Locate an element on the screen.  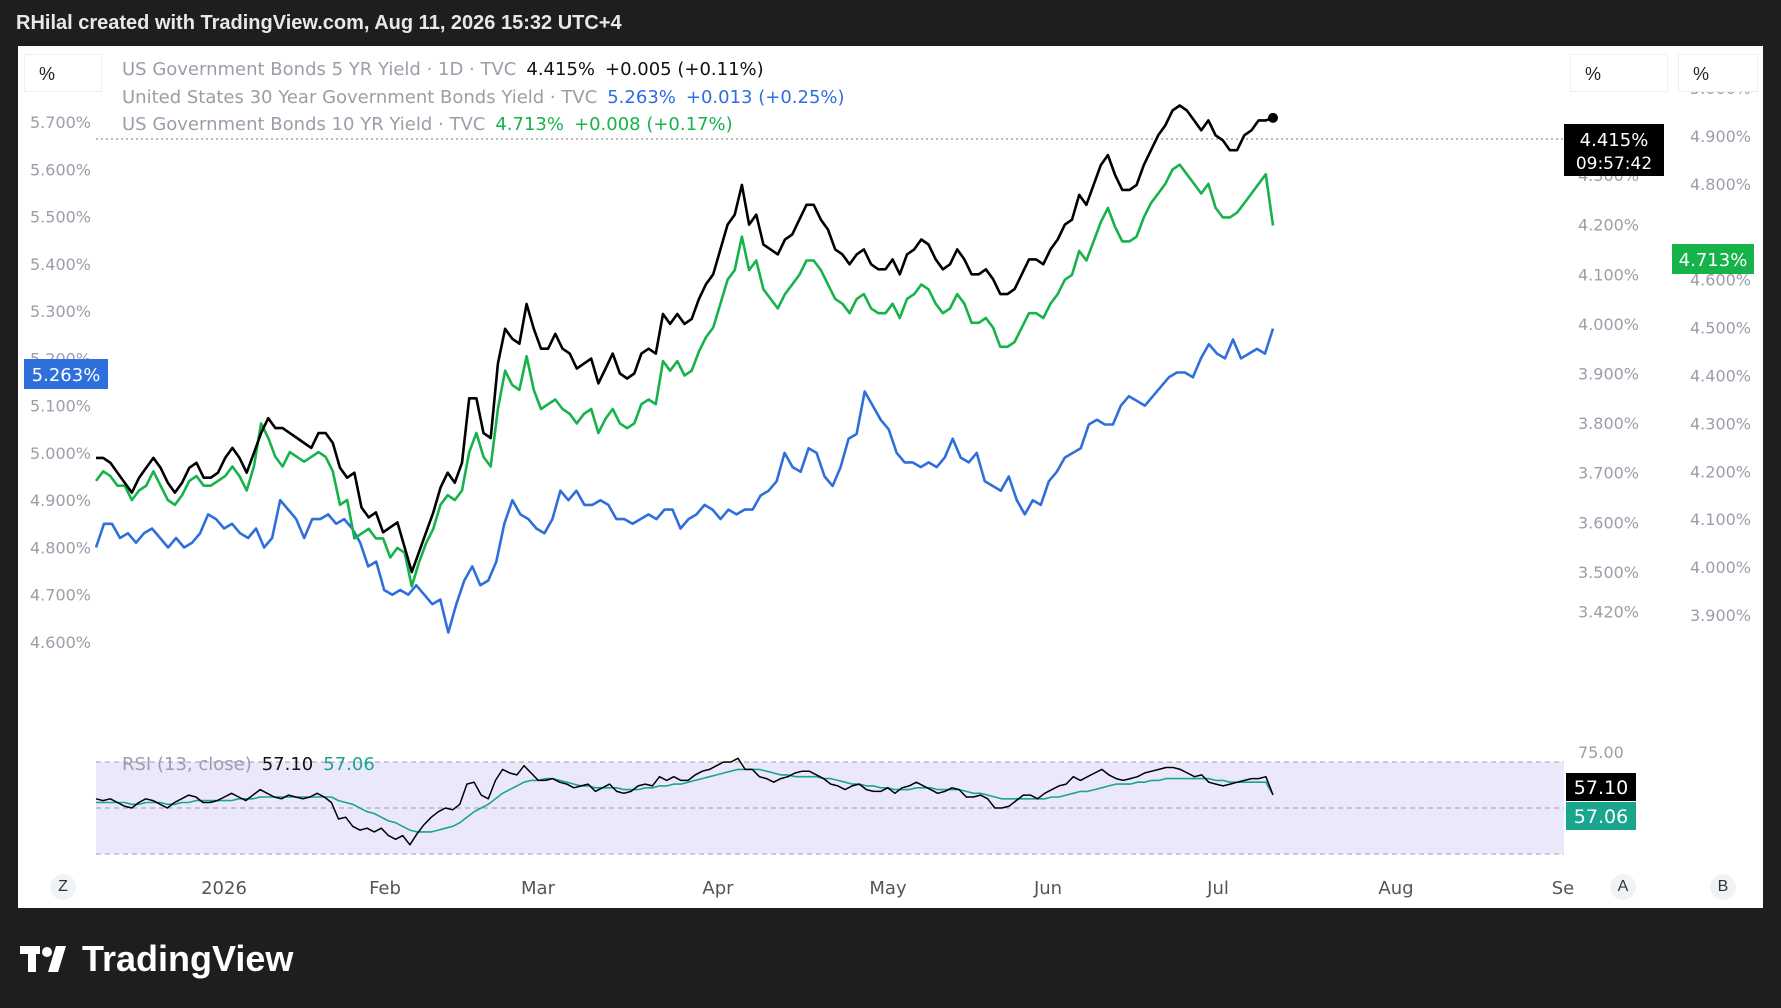
badge-rsi-ma is located at coordinates (1601, 816).